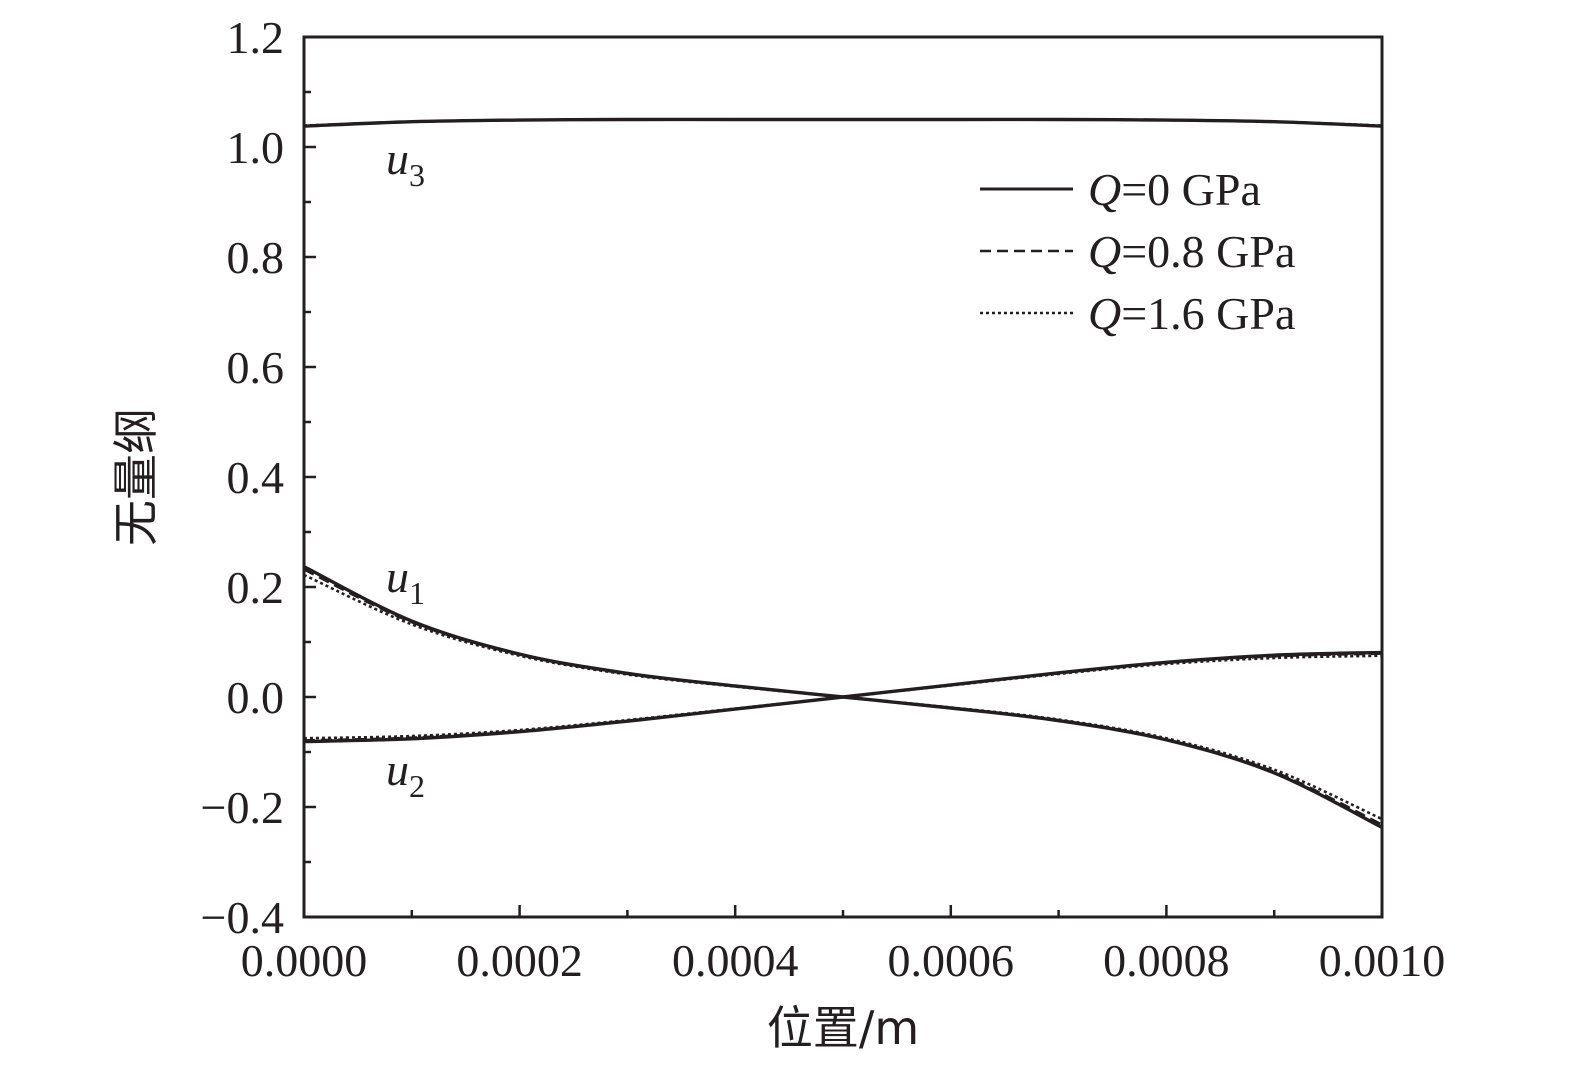 This screenshot has height=1073, width=1575. Describe the element at coordinates (843, 122) in the screenshot. I see `series-line-u3-dotted` at that location.